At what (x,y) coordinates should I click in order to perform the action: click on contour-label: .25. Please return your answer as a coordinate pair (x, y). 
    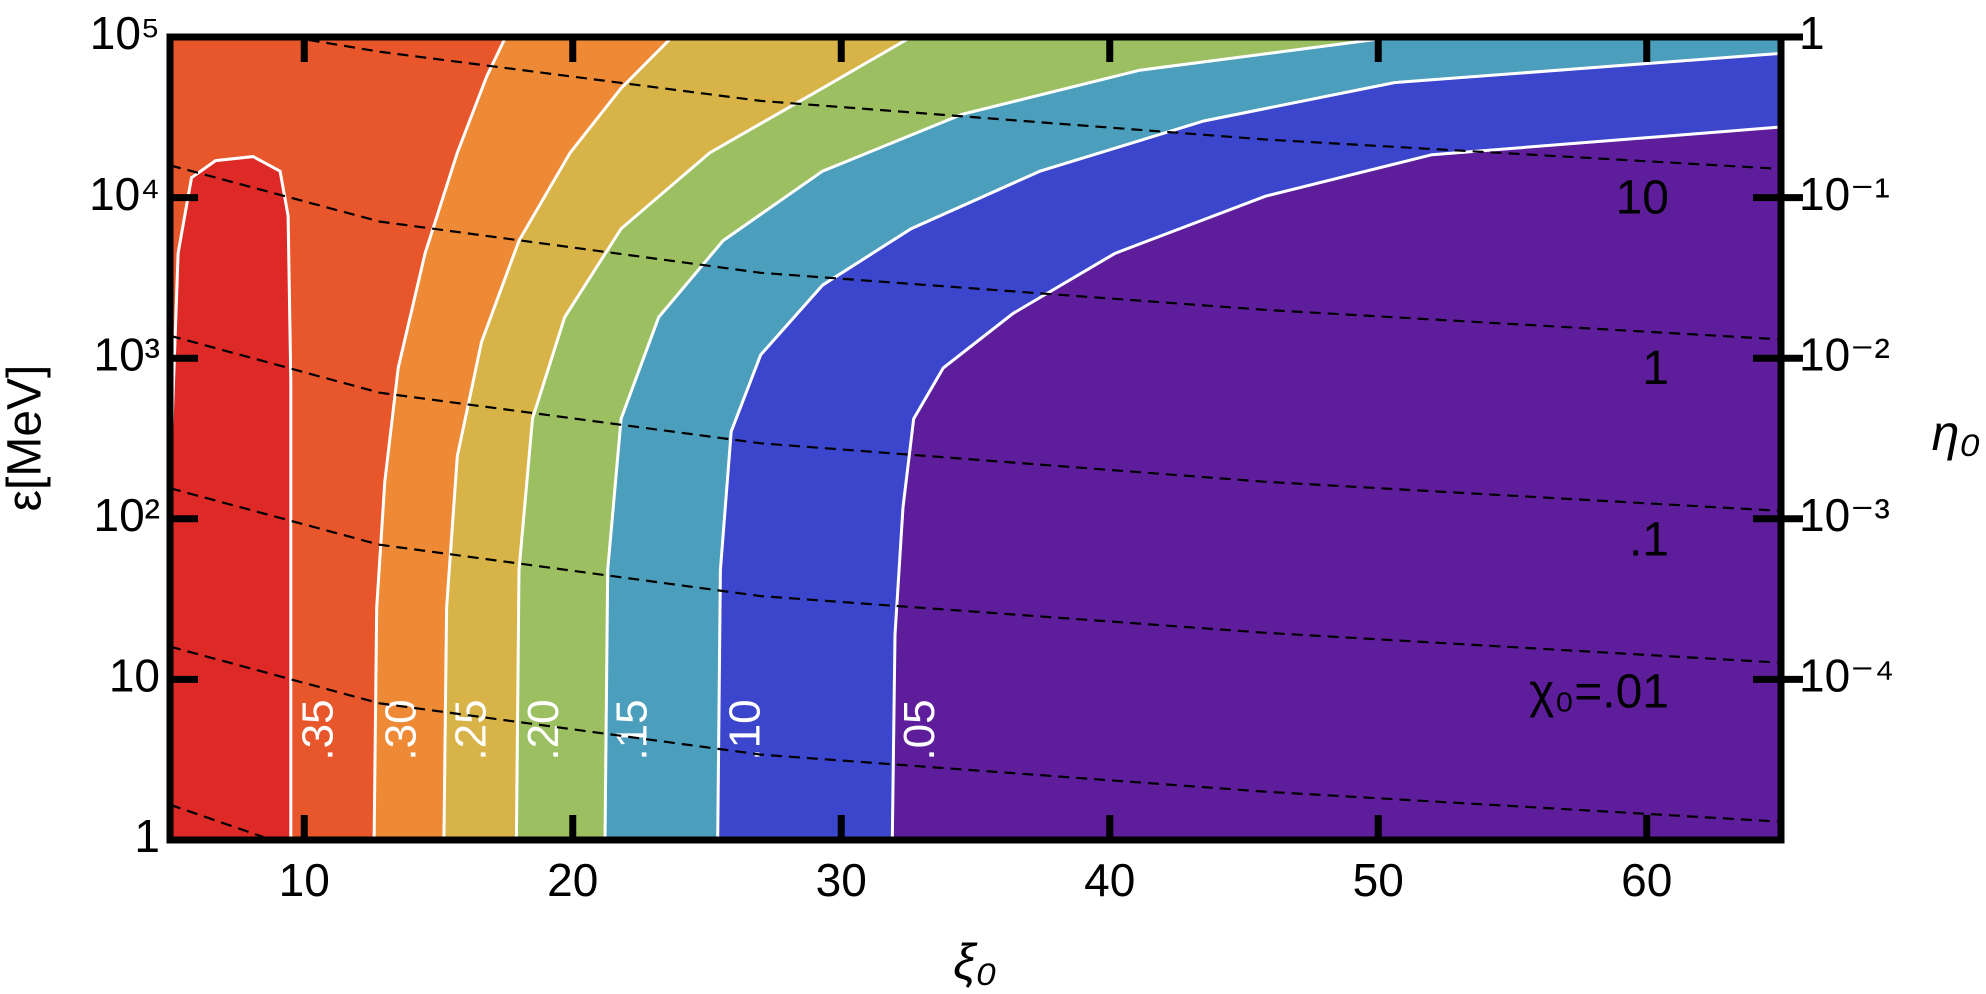
    Looking at the image, I should click on (470, 729).